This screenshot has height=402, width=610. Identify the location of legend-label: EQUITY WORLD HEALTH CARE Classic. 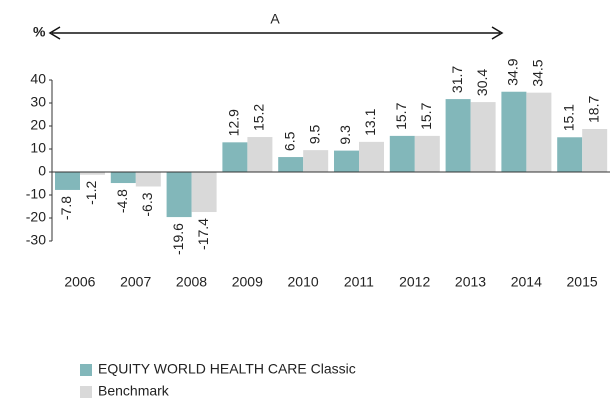
(227, 369).